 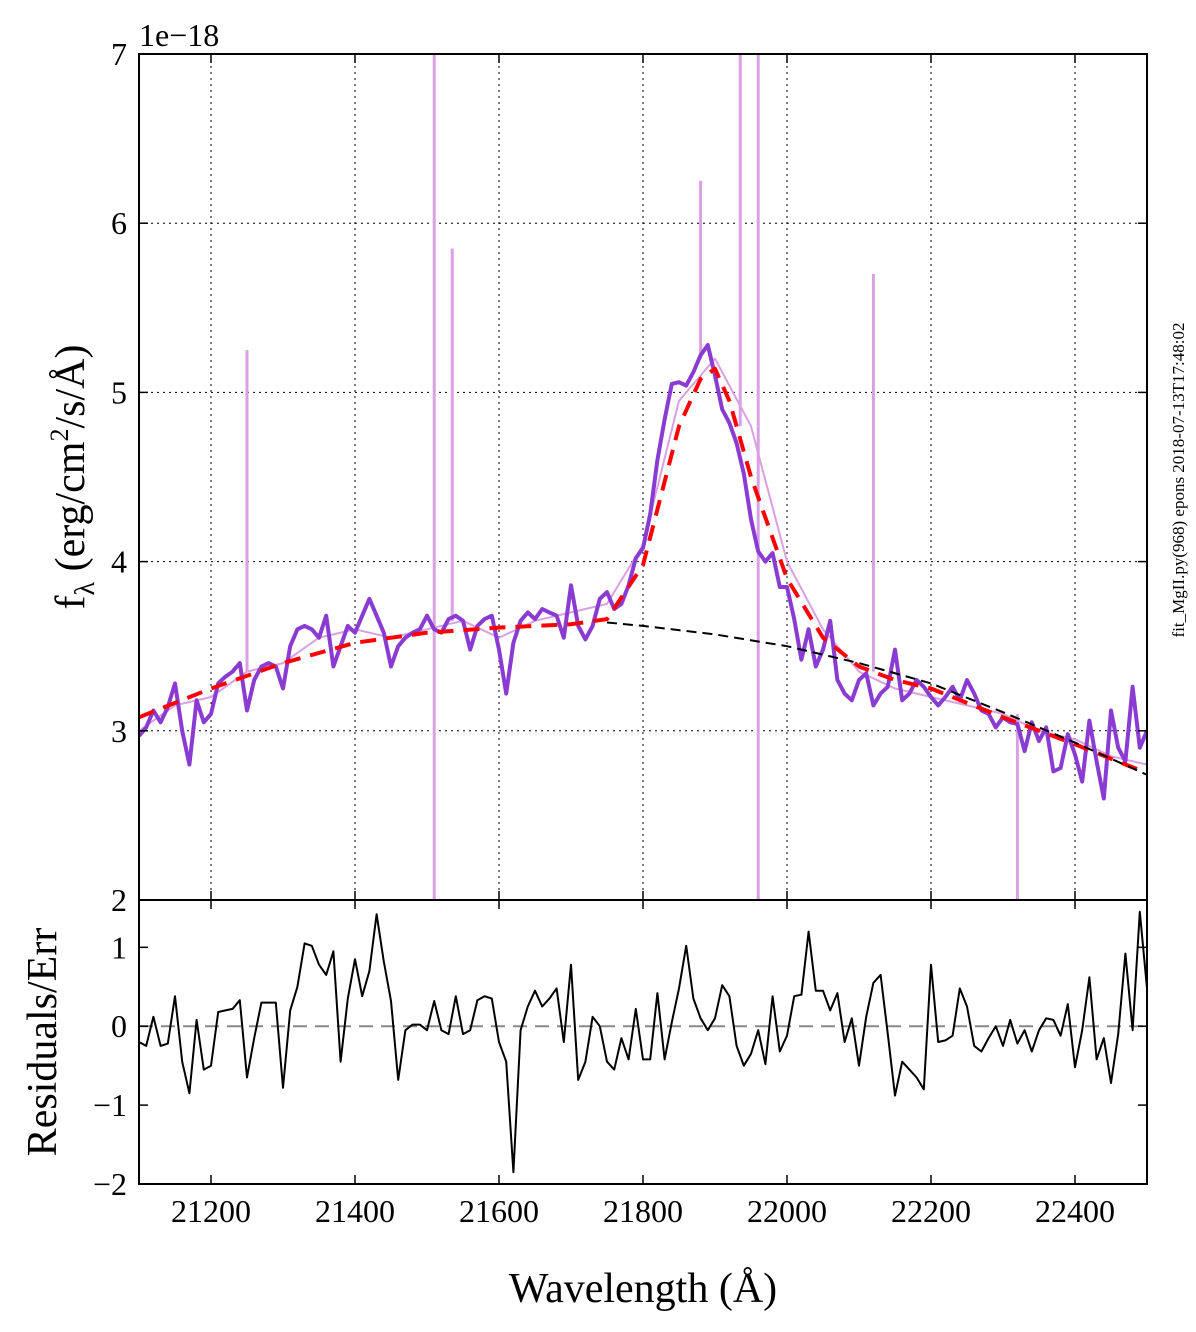 I want to click on ylabel-f: f, so click(x=71, y=602).